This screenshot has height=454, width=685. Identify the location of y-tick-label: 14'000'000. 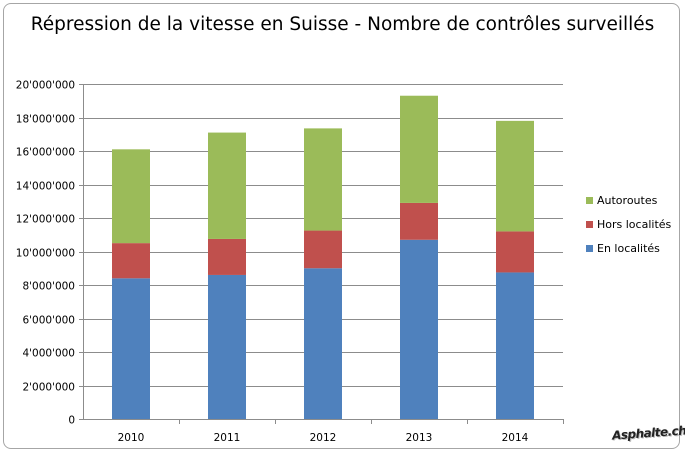
(45, 187).